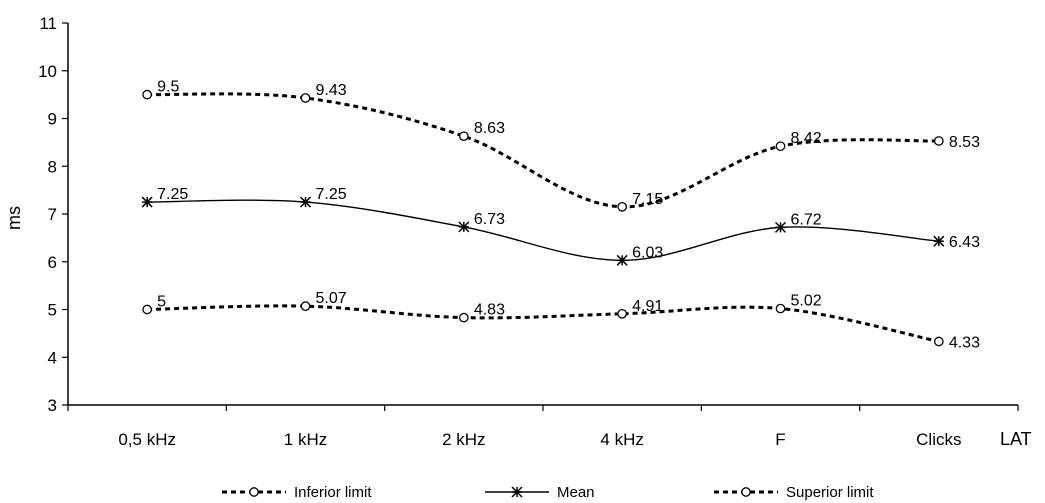 This screenshot has width=1045, height=503. Describe the element at coordinates (52, 166) in the screenshot. I see `y-tick-label: 8` at that location.